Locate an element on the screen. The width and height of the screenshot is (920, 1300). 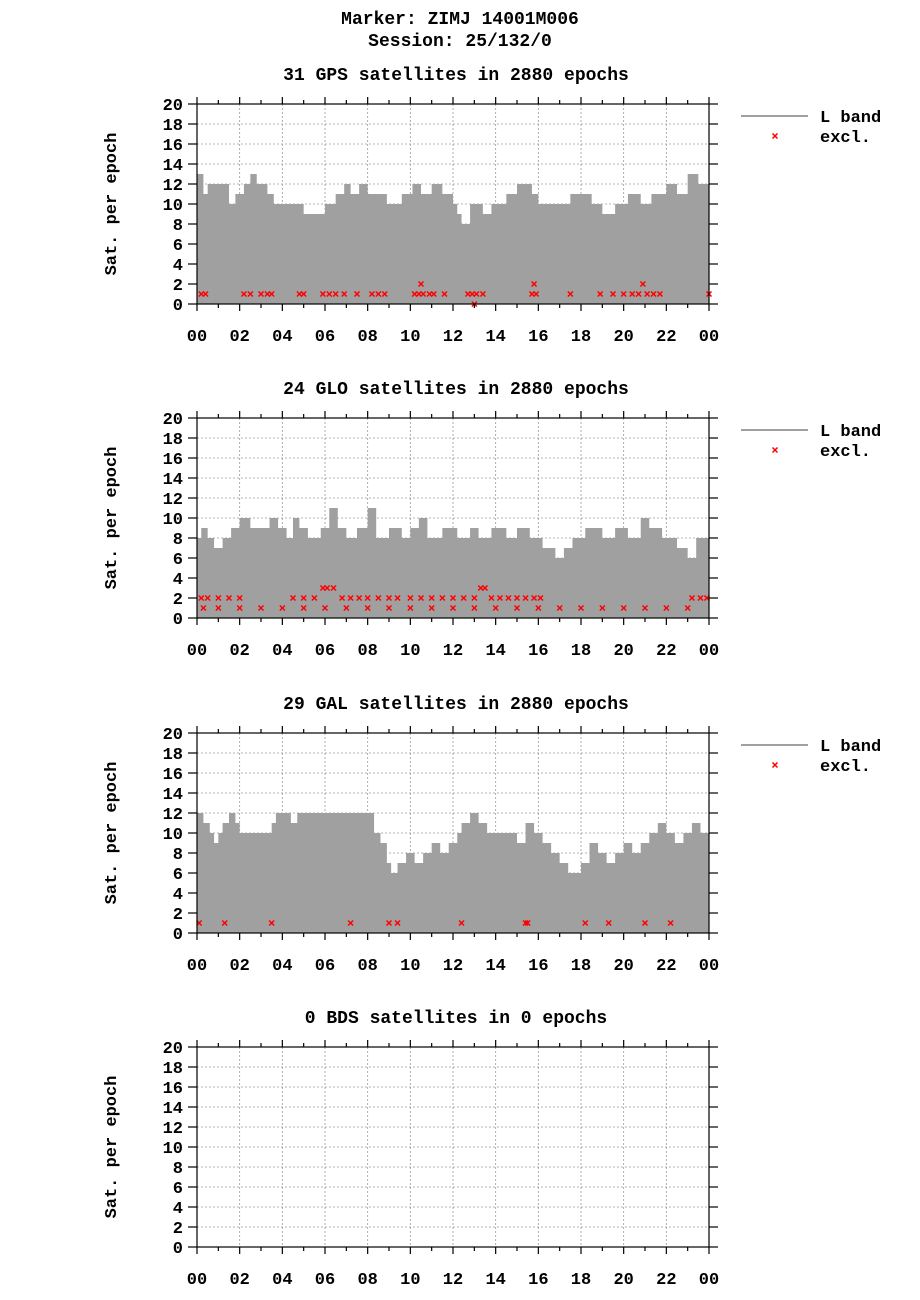
legend-lband-label: L band is located at coordinates (850, 432).